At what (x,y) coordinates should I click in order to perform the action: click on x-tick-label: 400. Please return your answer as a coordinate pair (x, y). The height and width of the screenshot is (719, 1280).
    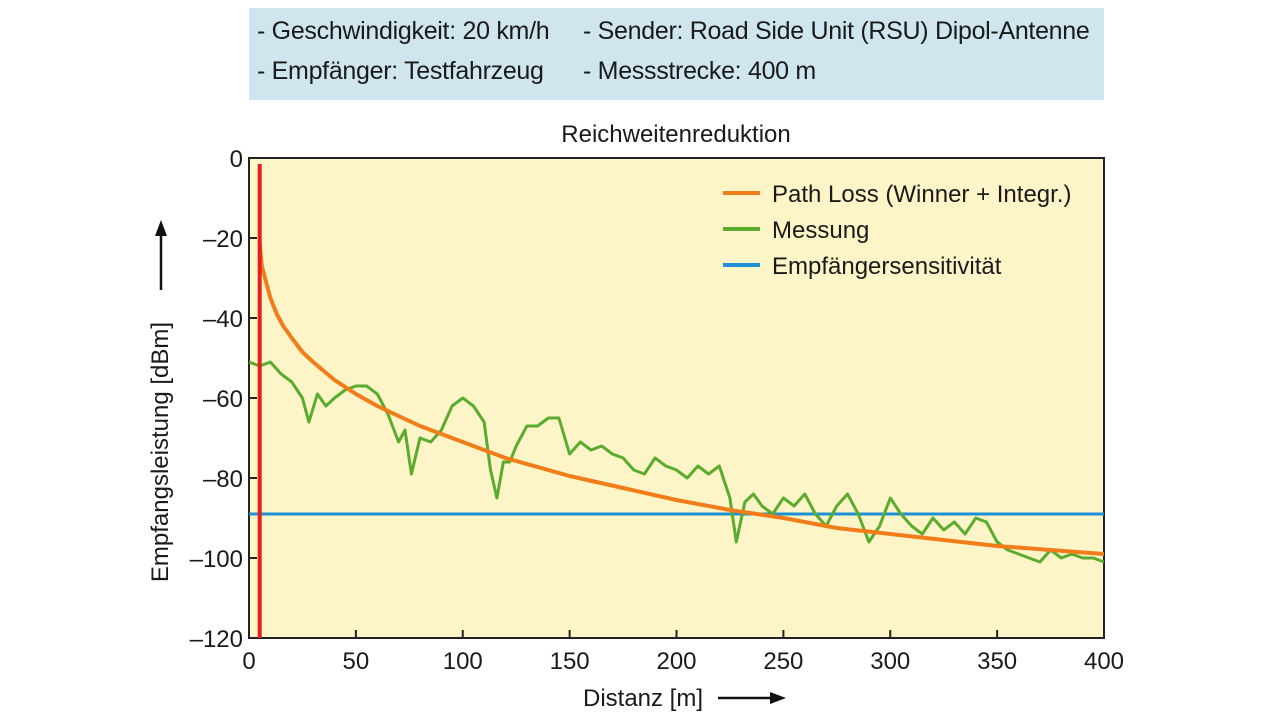
    Looking at the image, I should click on (1104, 661).